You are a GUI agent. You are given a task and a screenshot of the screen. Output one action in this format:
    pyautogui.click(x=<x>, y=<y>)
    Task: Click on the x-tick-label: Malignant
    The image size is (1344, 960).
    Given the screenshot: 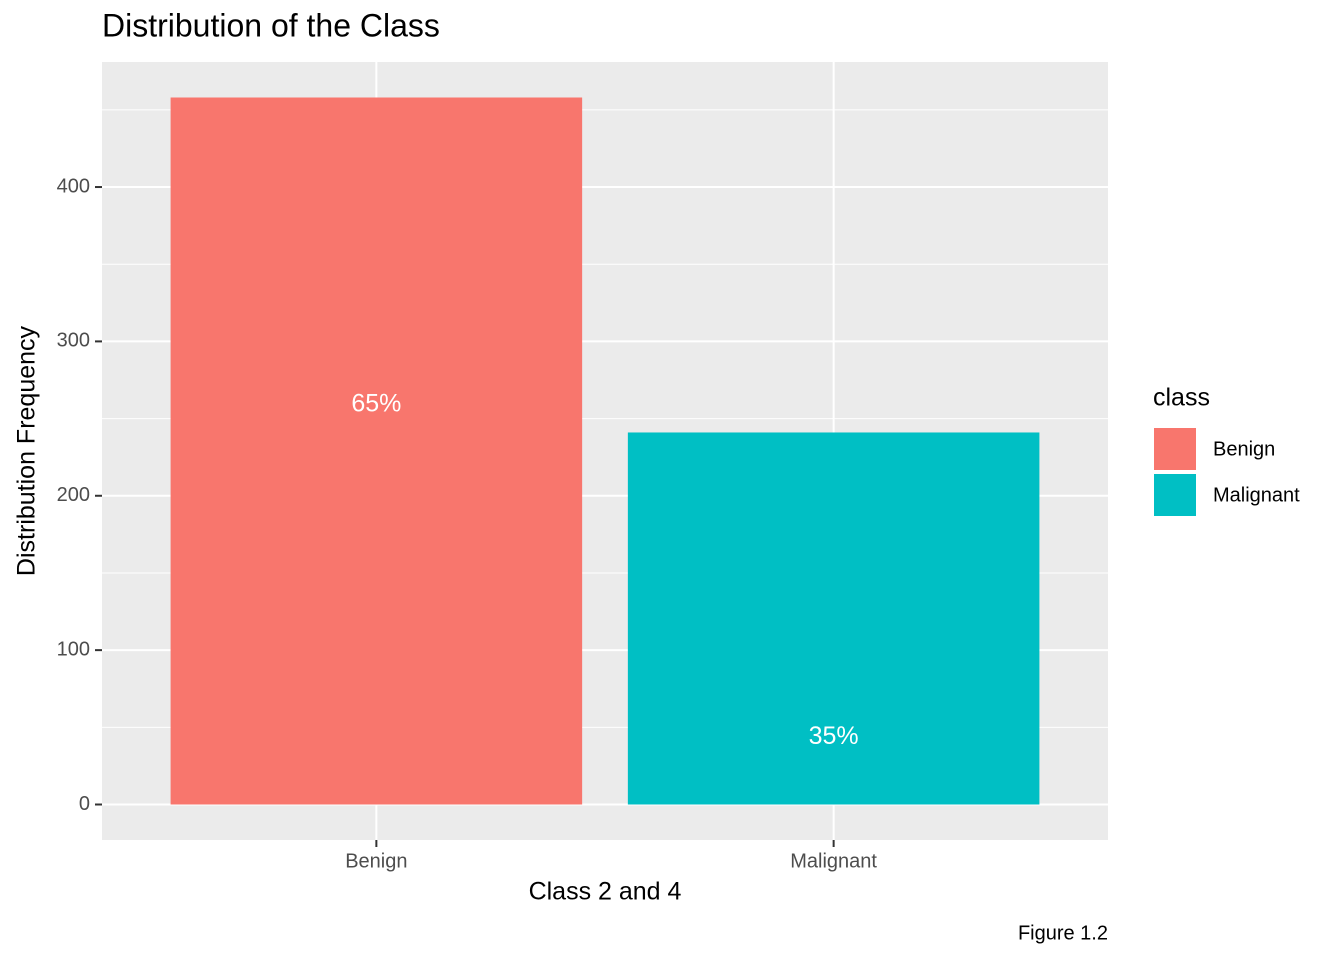 What is the action you would take?
    pyautogui.click(x=833, y=861)
    